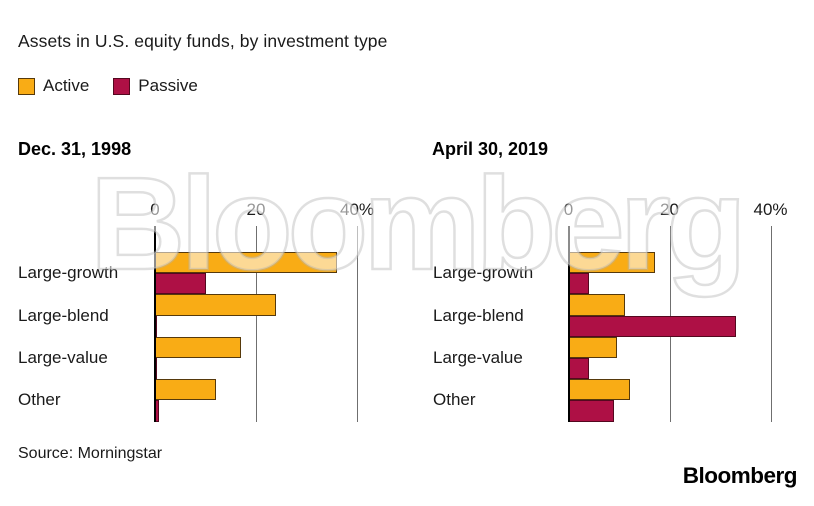  Describe the element at coordinates (483, 273) in the screenshot. I see `category-label-large-growth-april-30-2019: Large-growth` at that location.